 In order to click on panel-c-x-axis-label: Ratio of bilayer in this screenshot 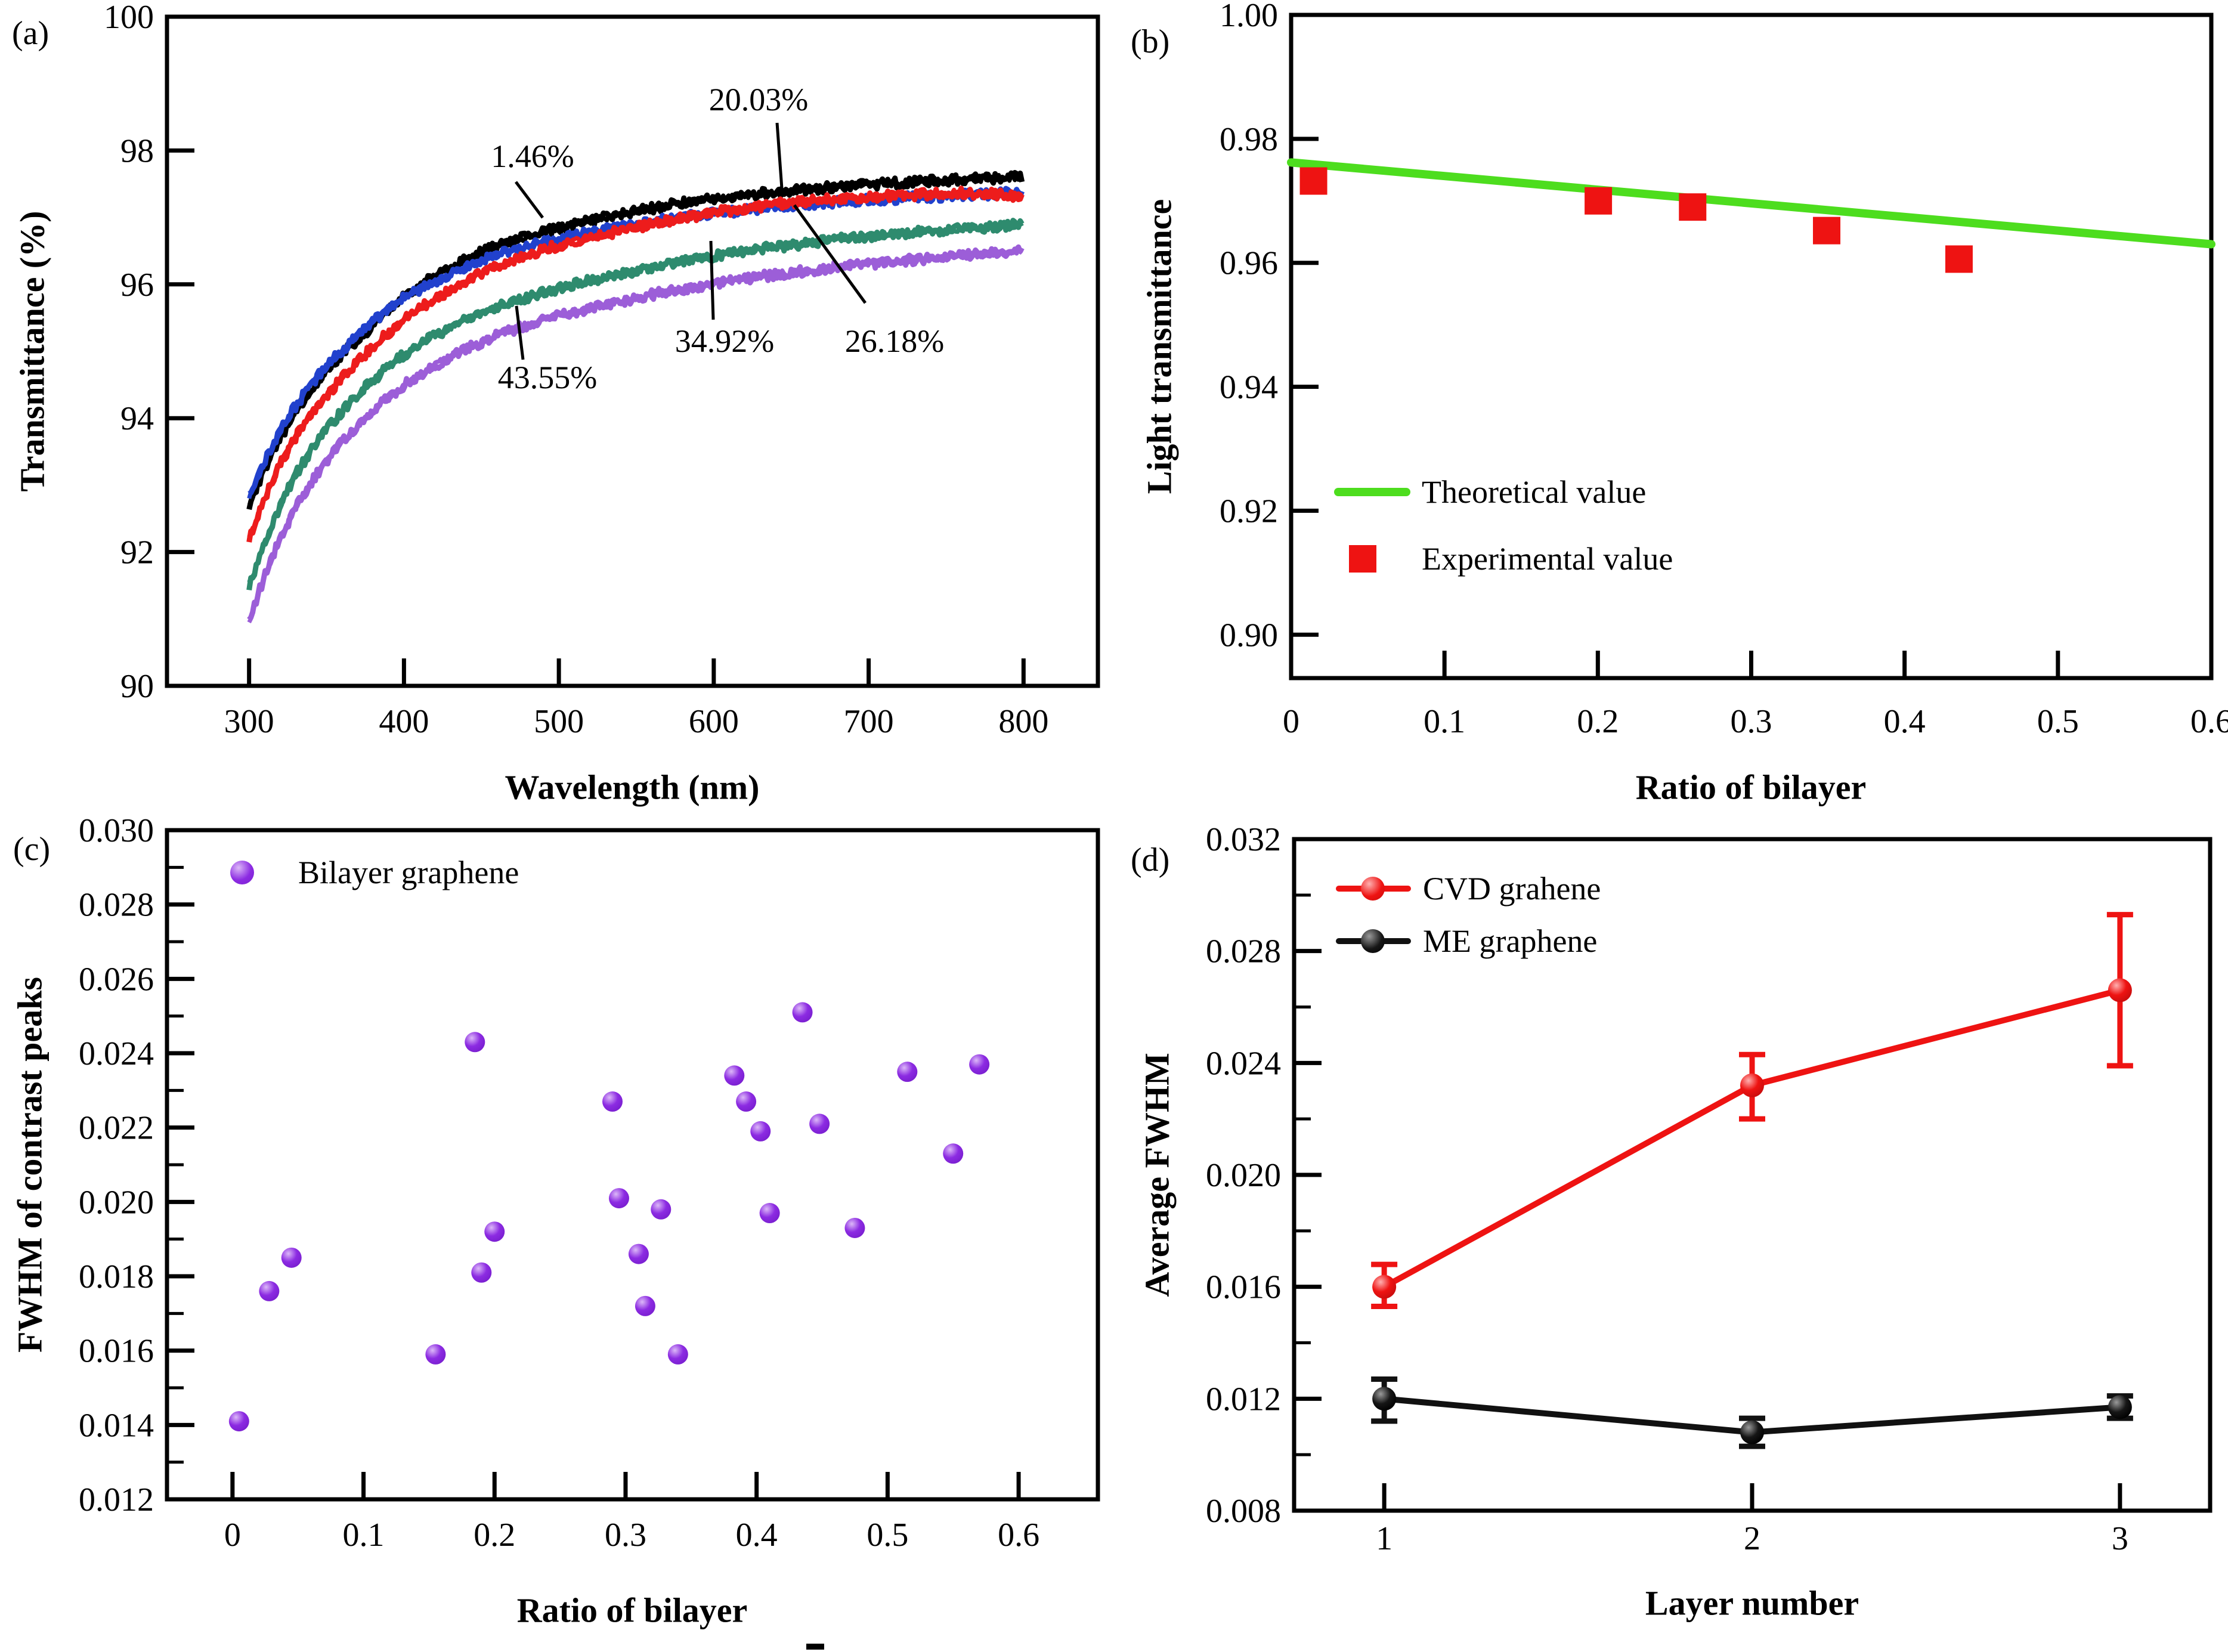, I will do `click(632, 1611)`.